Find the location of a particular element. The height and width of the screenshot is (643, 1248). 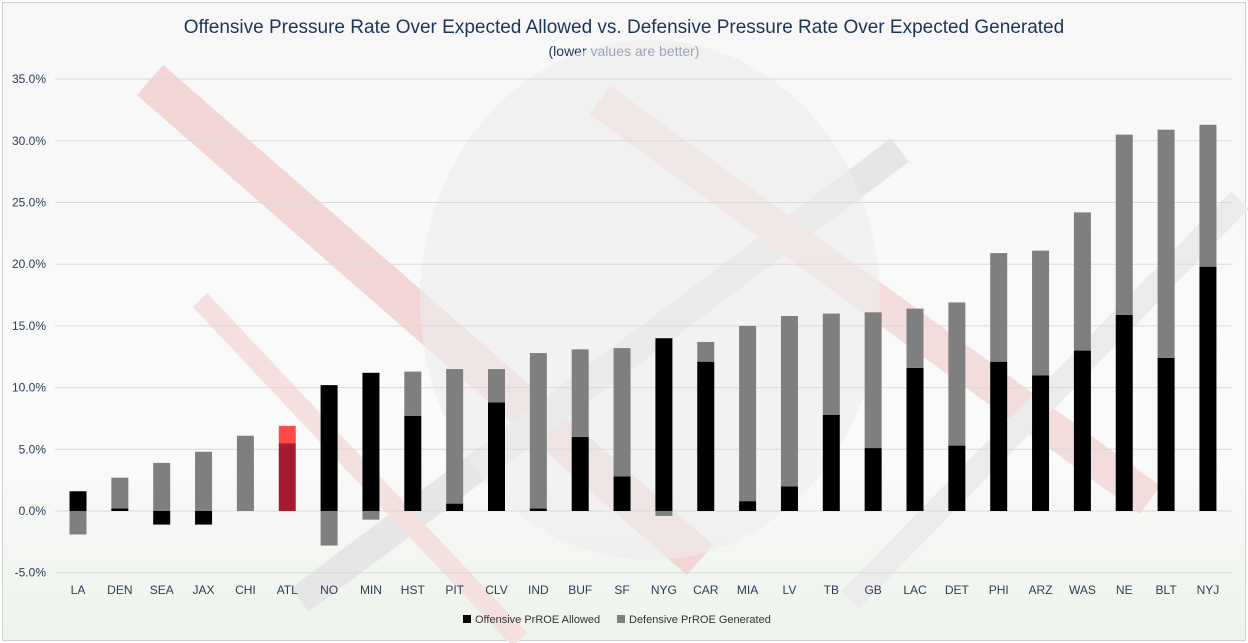

y-tick-label: 25.0% is located at coordinates (29, 203).